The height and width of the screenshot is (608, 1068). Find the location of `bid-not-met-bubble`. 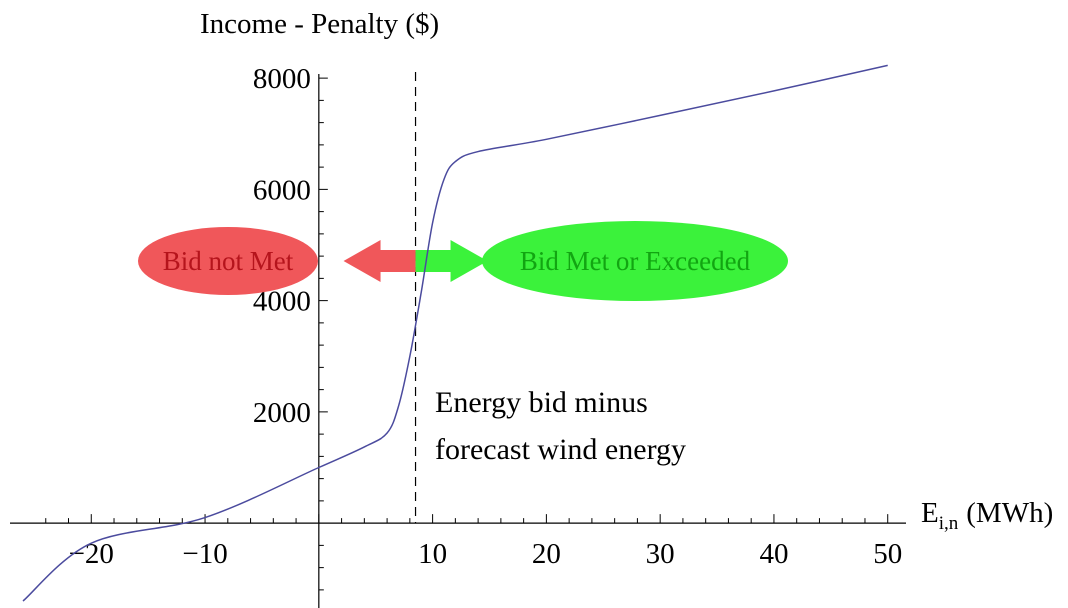

bid-not-met-bubble is located at coordinates (228, 261).